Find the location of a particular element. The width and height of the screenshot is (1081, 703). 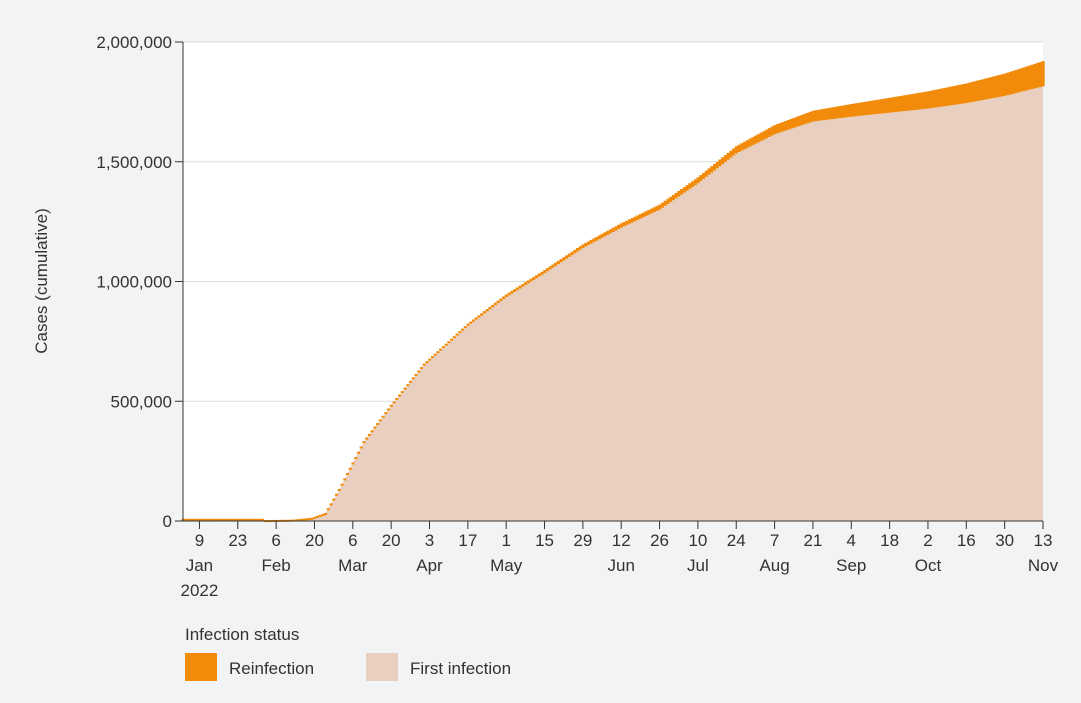

x-tick-month-label: Jun is located at coordinates (621, 565).